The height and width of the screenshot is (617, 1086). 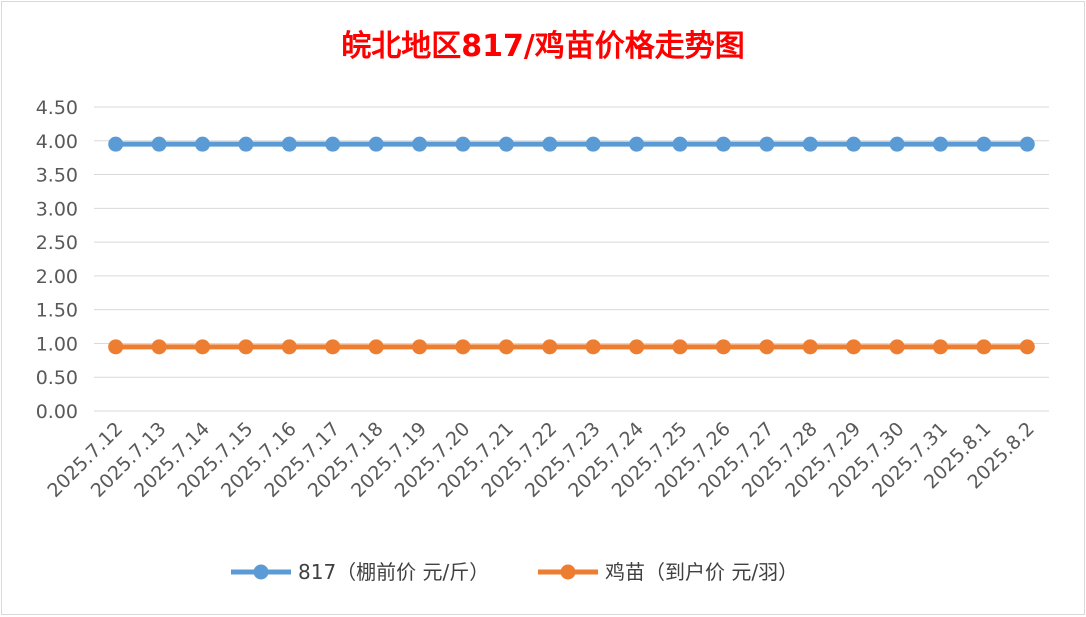 What do you see at coordinates (57, 311) in the screenshot?
I see `y-tick-label: 1.50` at bounding box center [57, 311].